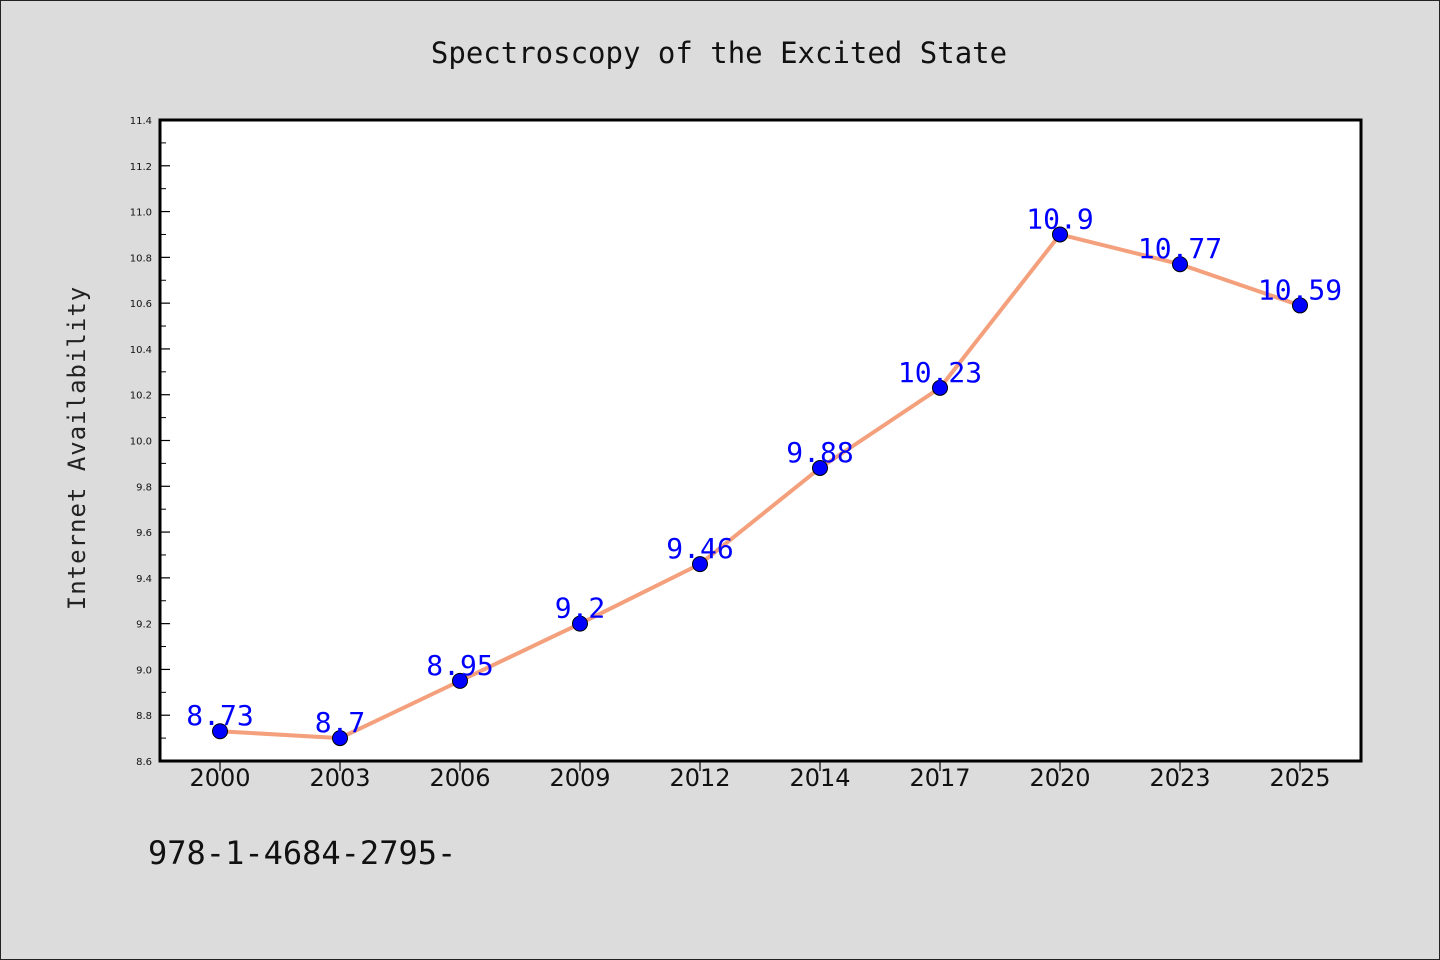 The width and height of the screenshot is (1440, 960). What do you see at coordinates (939, 778) in the screenshot?
I see `x-tick-label: 2017` at bounding box center [939, 778].